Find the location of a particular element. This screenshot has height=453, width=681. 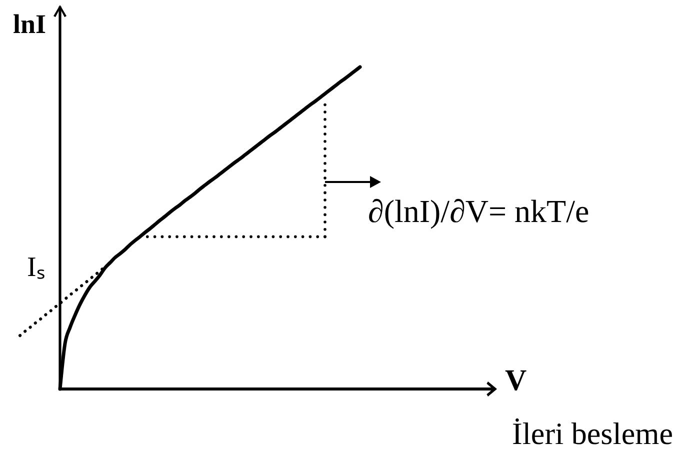

text: İleri besleme is located at coordinates (592, 433).